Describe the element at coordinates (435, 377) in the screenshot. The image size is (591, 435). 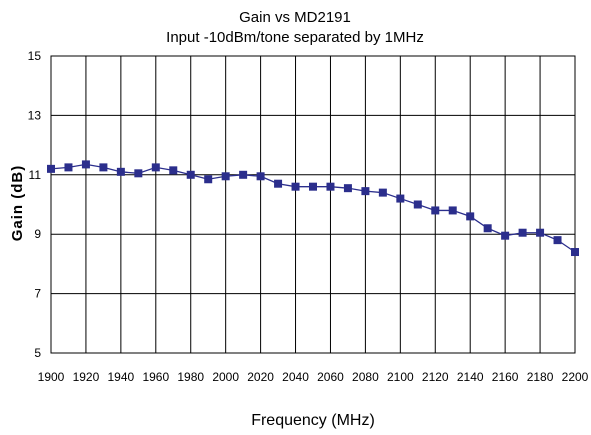
I see `x-tick-label: 2120` at that location.